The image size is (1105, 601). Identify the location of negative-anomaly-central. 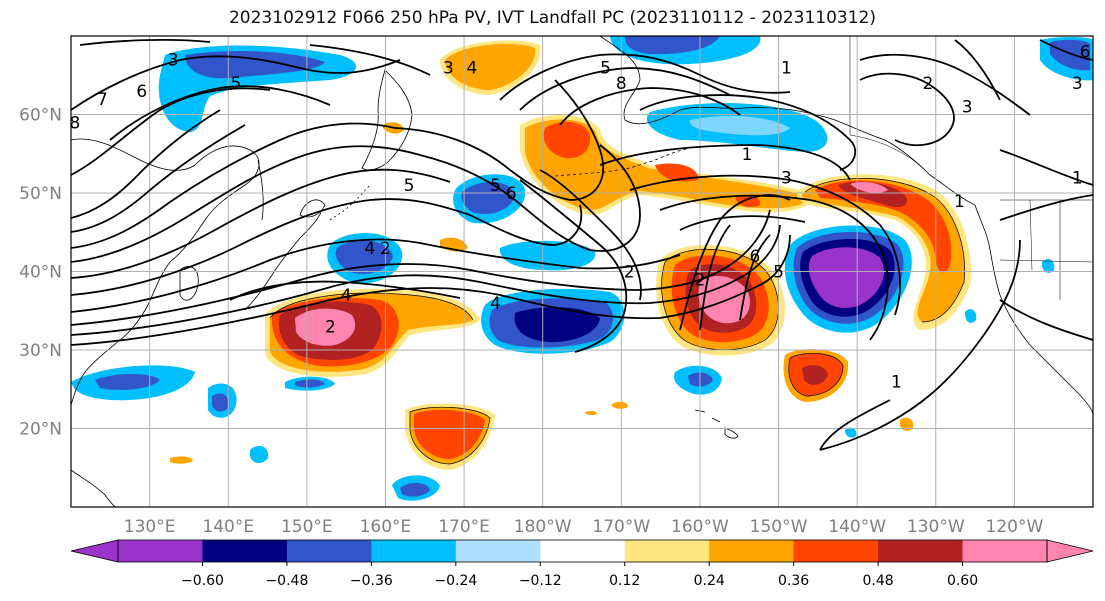
(553, 297).